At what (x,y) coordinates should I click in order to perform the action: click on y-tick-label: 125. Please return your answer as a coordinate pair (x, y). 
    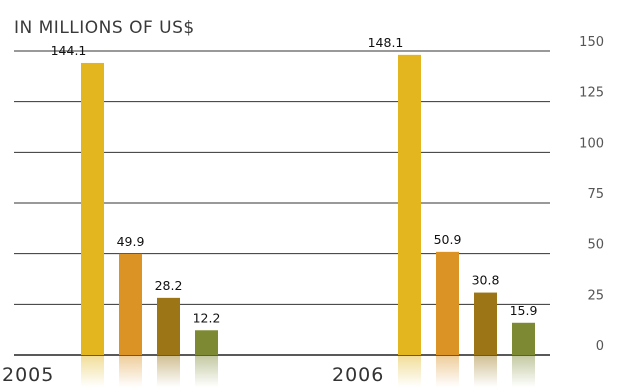
    Looking at the image, I should click on (591, 93).